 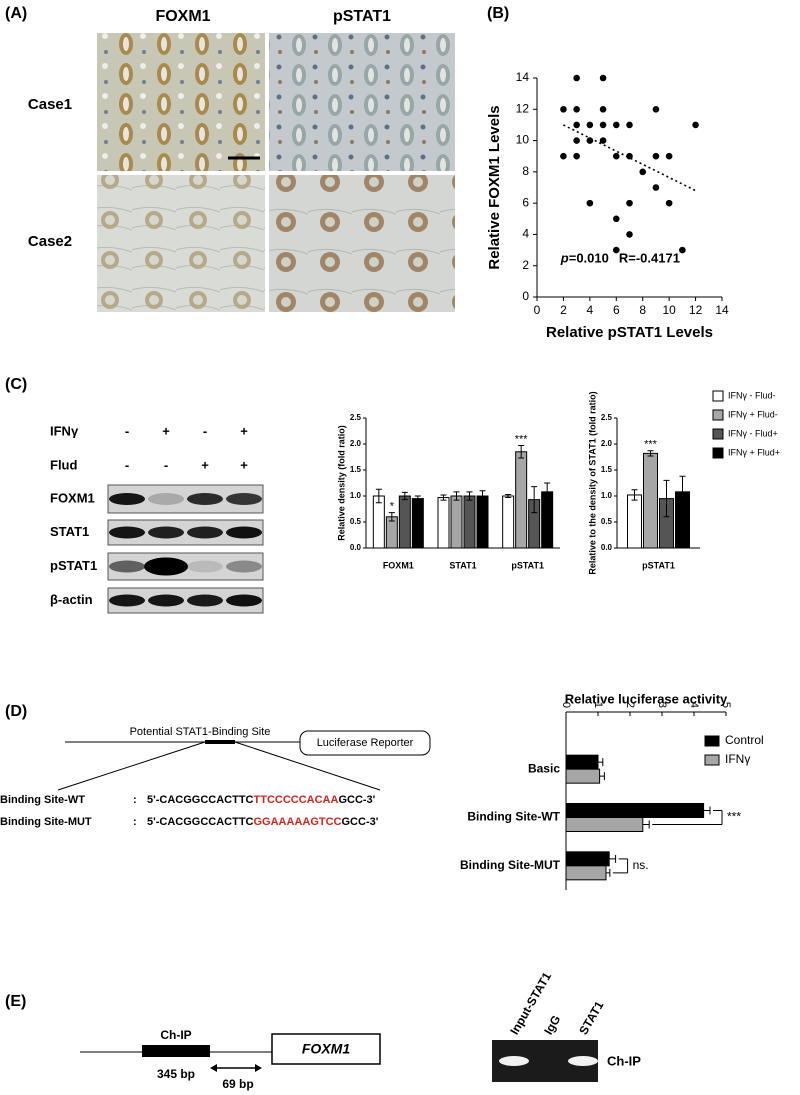 I want to click on y-tick-label: 2.5, so click(x=607, y=417).